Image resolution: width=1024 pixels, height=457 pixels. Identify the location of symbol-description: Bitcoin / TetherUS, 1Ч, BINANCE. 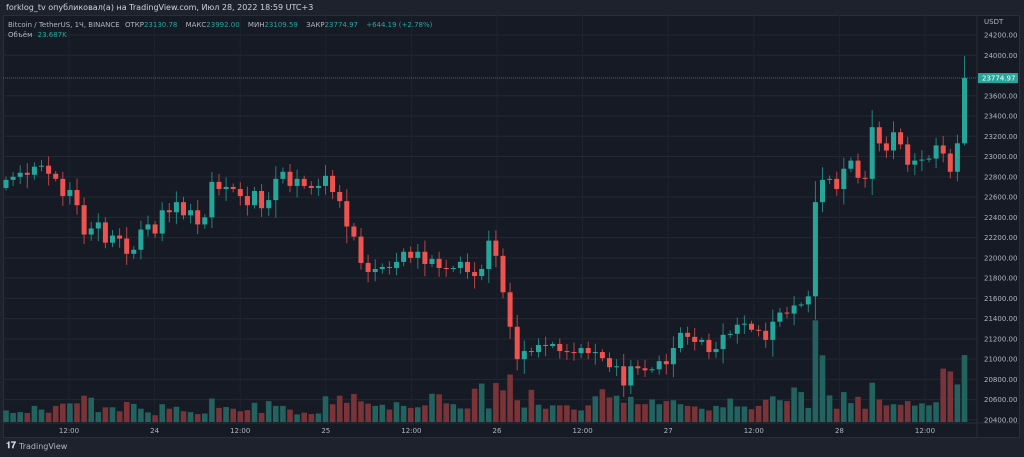
(64, 25).